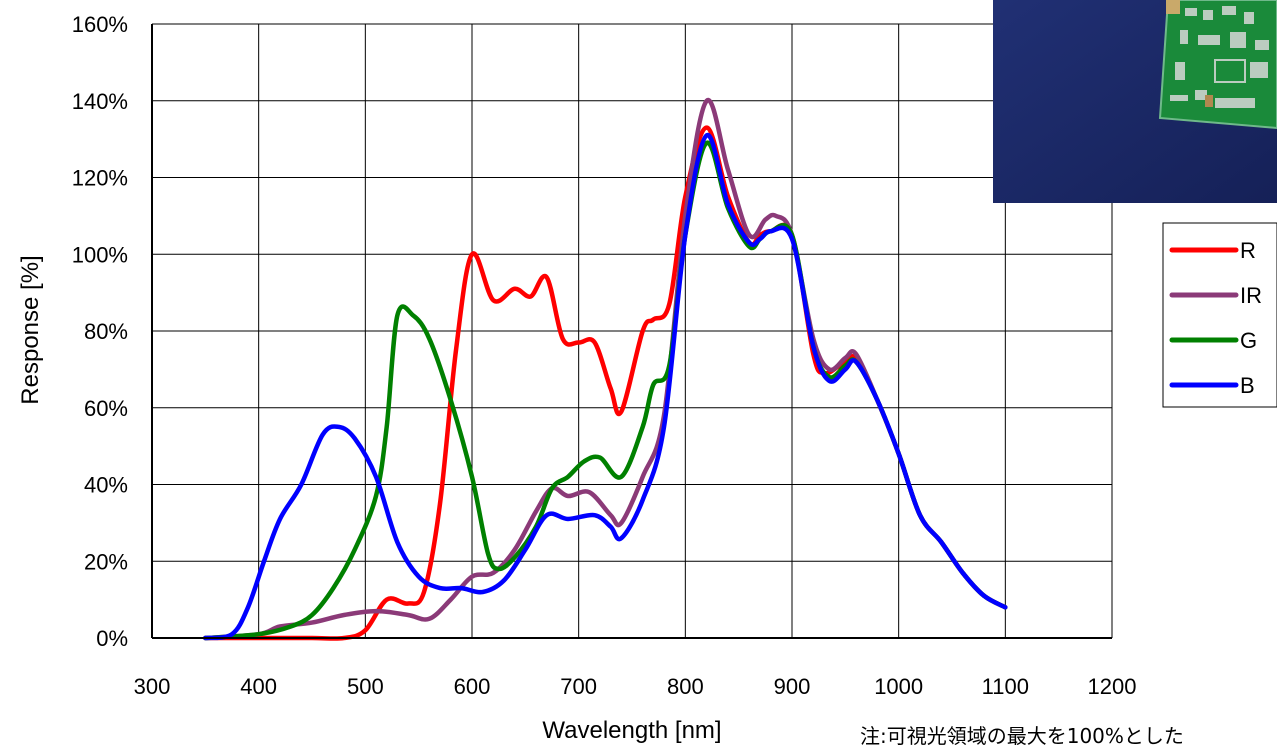 Image resolution: width=1277 pixels, height=747 pixels. Describe the element at coordinates (578, 686) in the screenshot. I see `x-tick-label-700: 700` at that location.